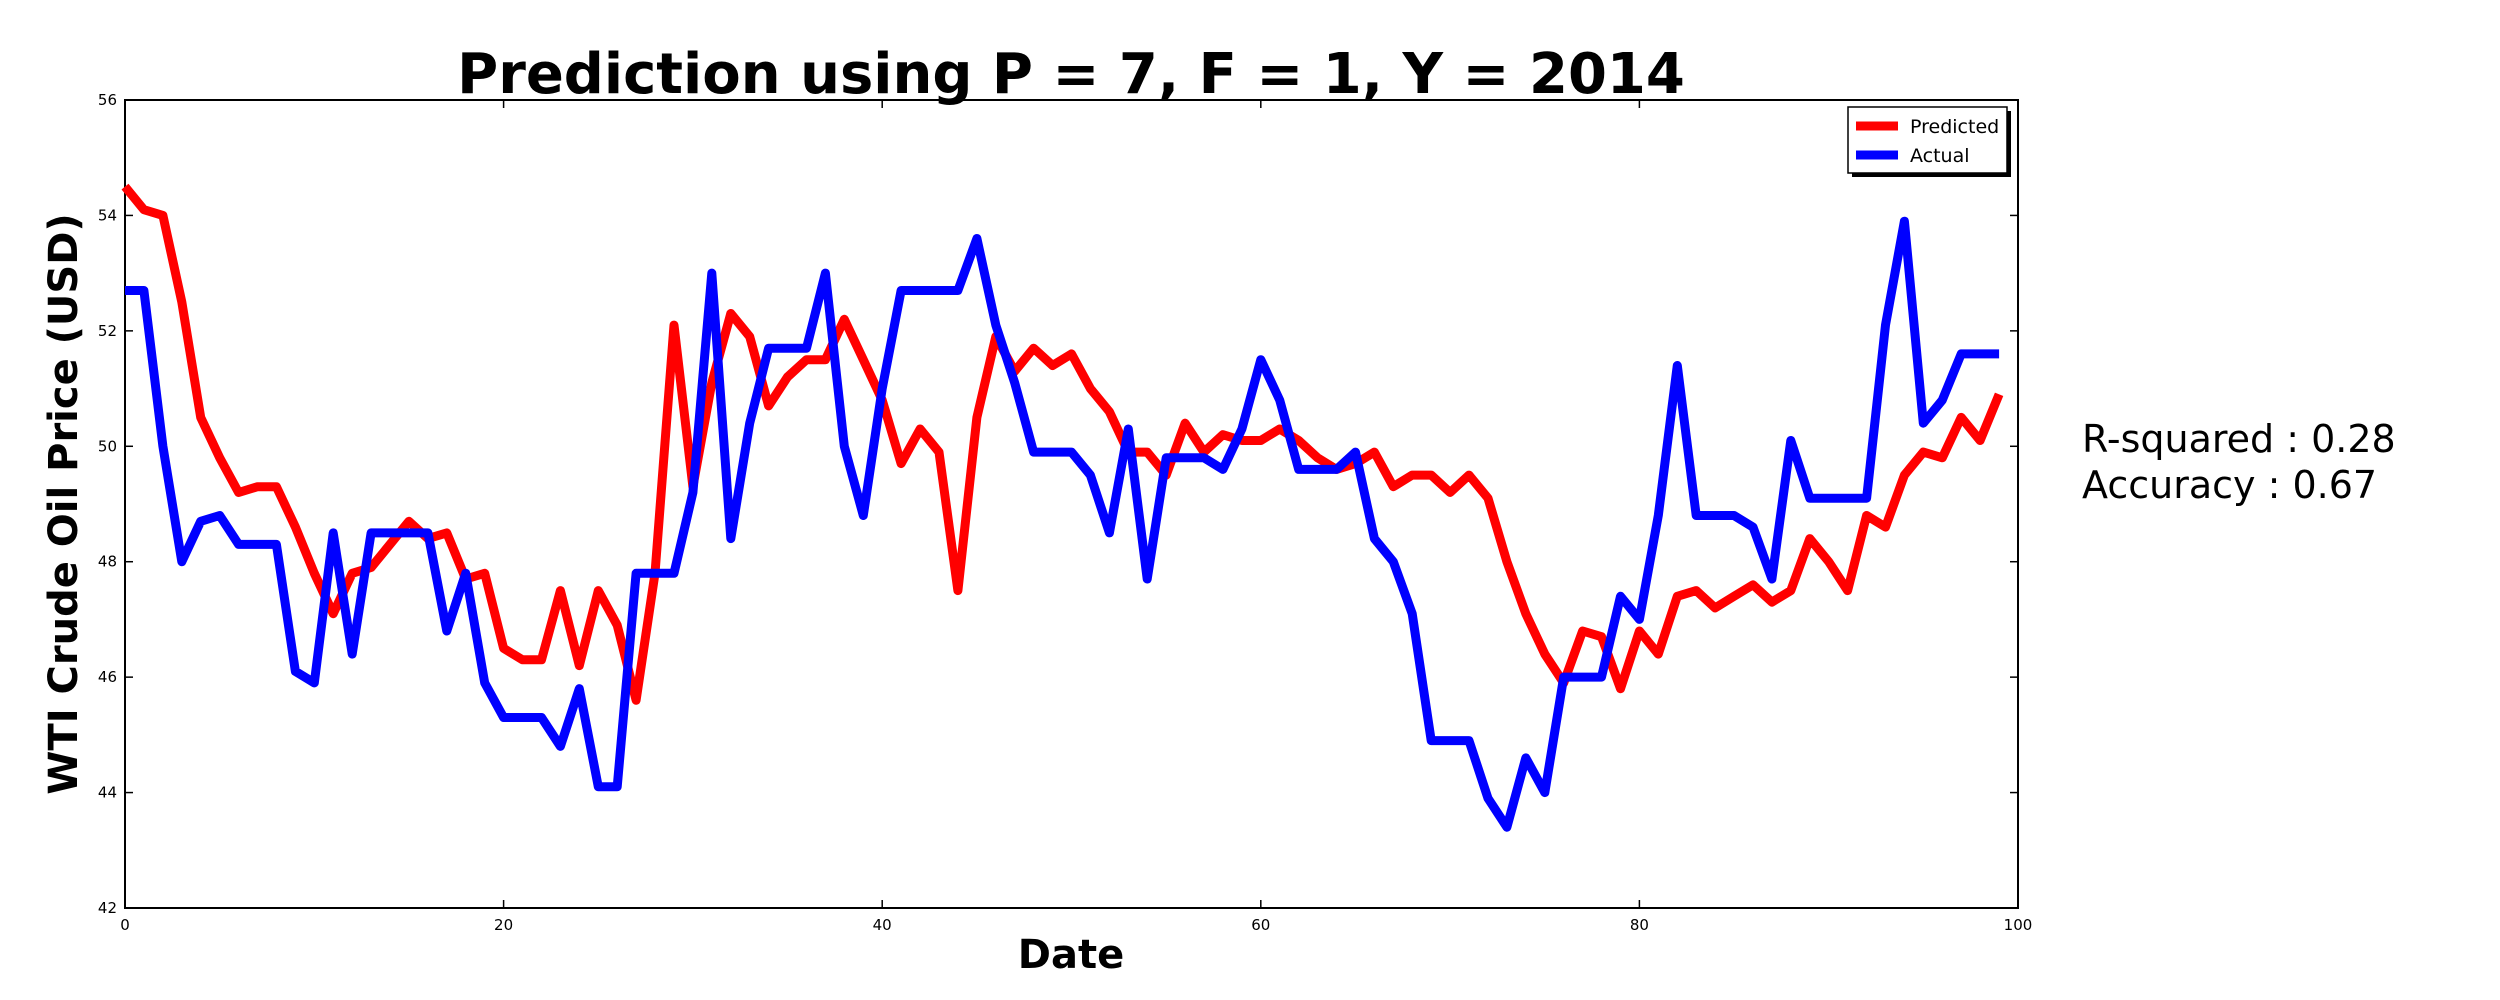 This screenshot has width=2500, height=1000. I want to click on legend: Predicted Actual, so click(1929, 141).